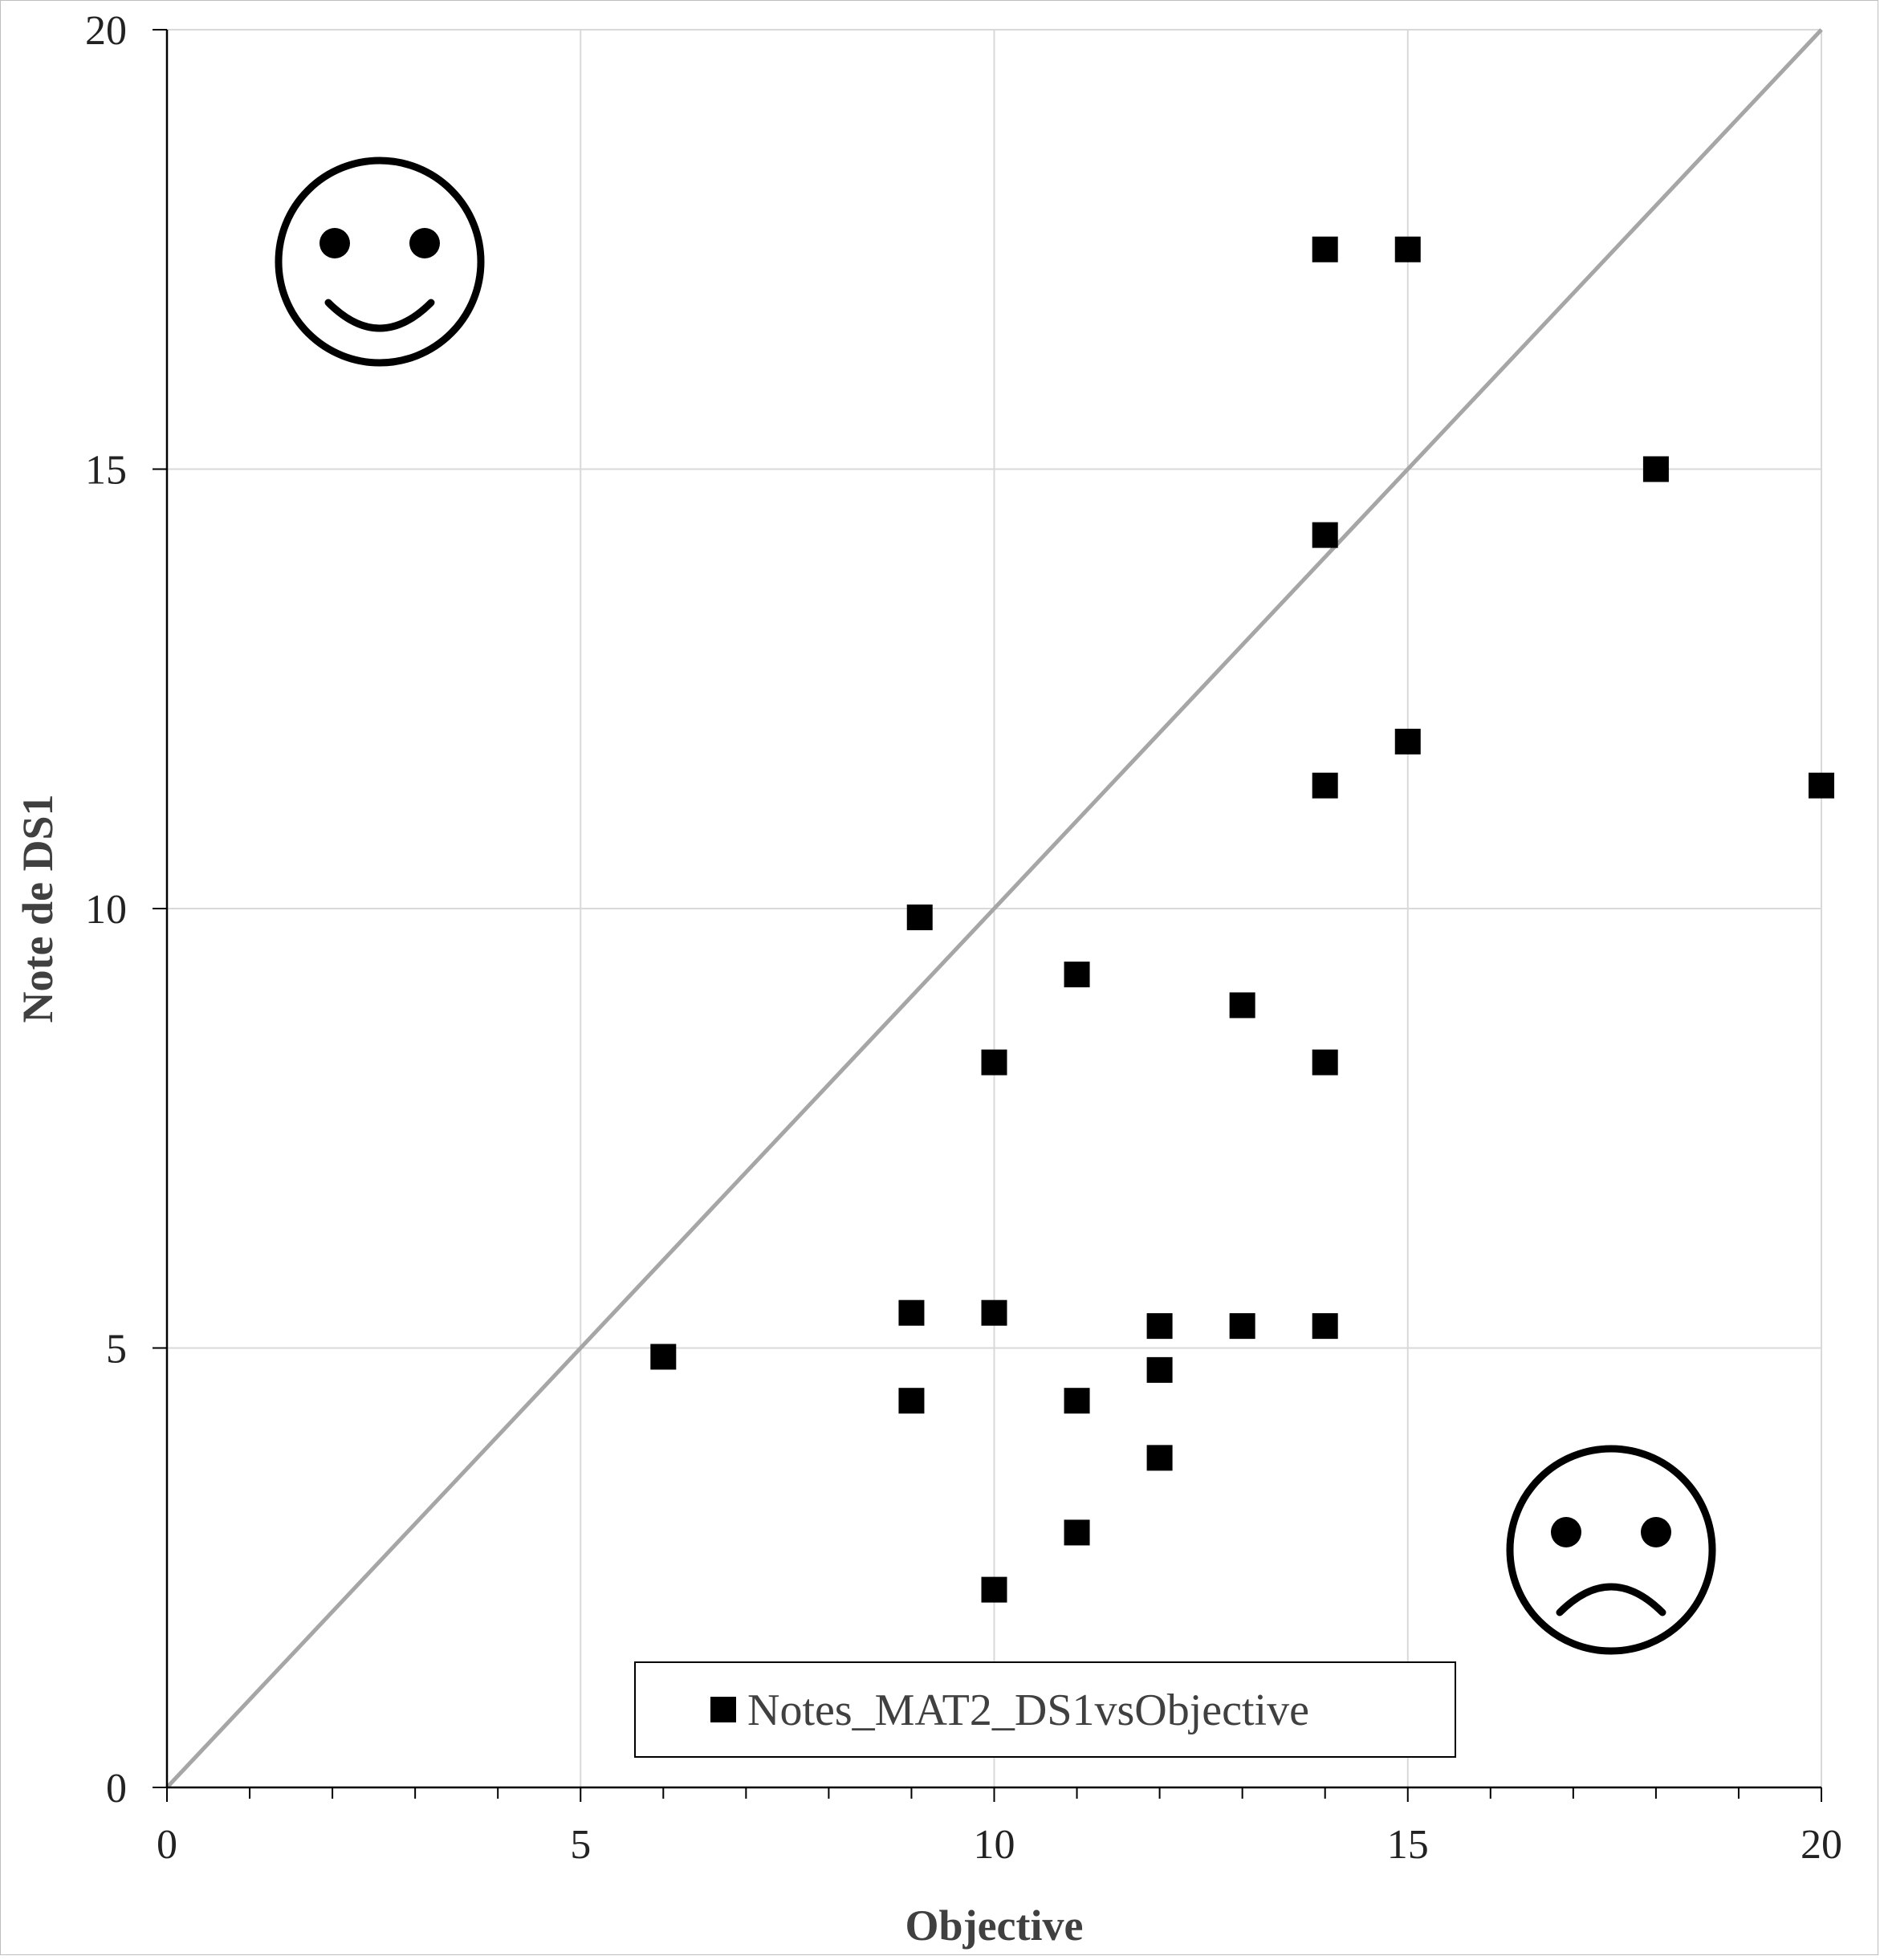 The height and width of the screenshot is (1960, 1880). I want to click on legend: Notes_MAT2_DS1vsObjective, so click(1045, 1709).